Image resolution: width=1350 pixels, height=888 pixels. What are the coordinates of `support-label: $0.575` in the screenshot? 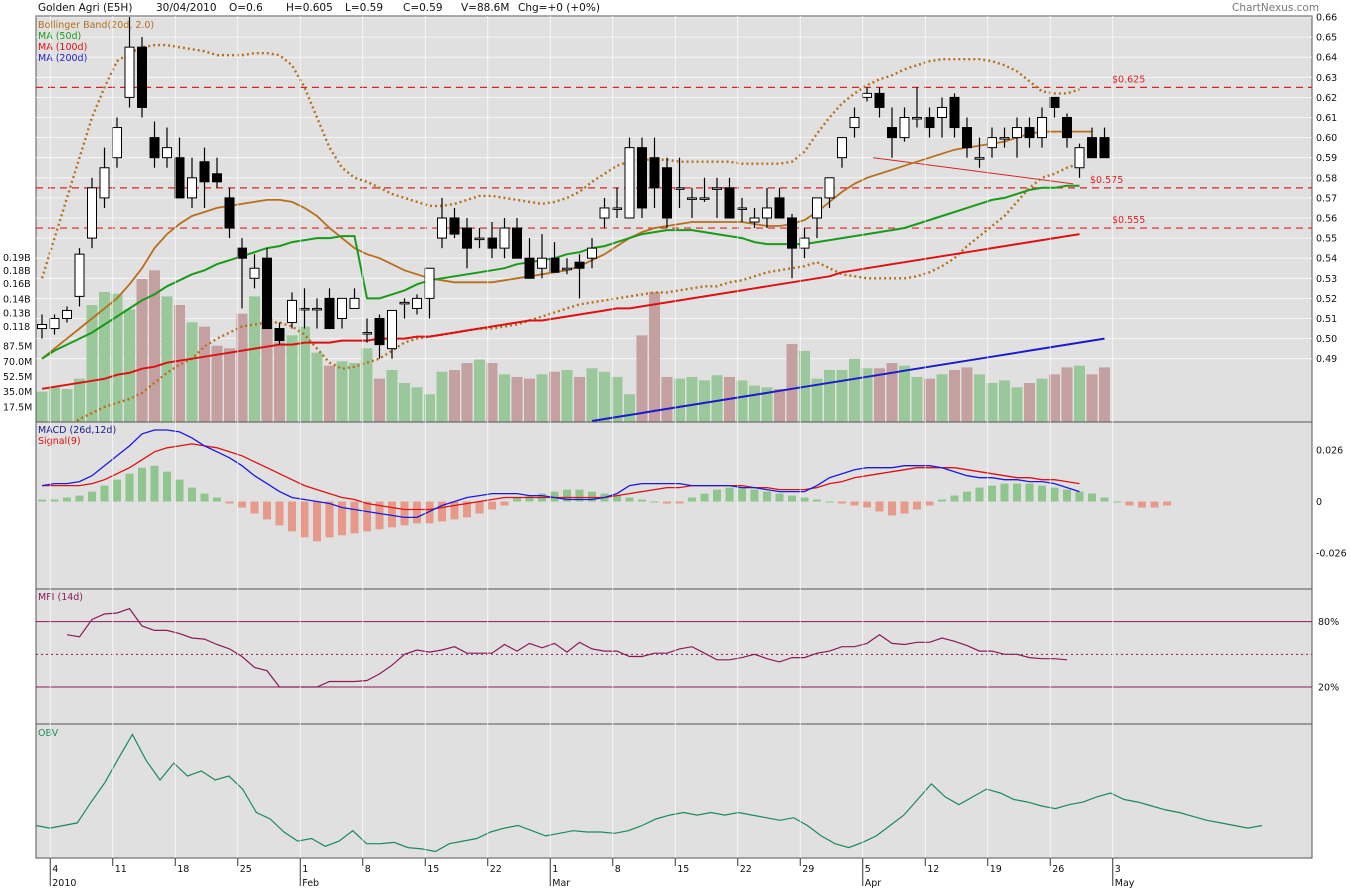 It's located at (1106, 180).